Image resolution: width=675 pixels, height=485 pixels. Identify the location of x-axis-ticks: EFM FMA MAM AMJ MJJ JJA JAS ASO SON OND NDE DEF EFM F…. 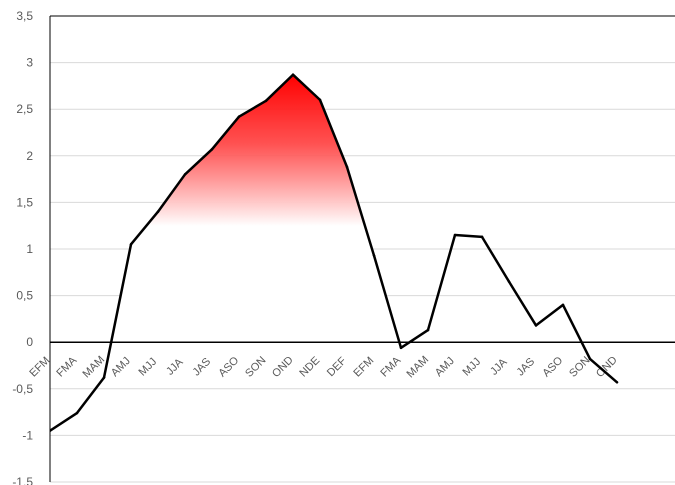
(351, 361).